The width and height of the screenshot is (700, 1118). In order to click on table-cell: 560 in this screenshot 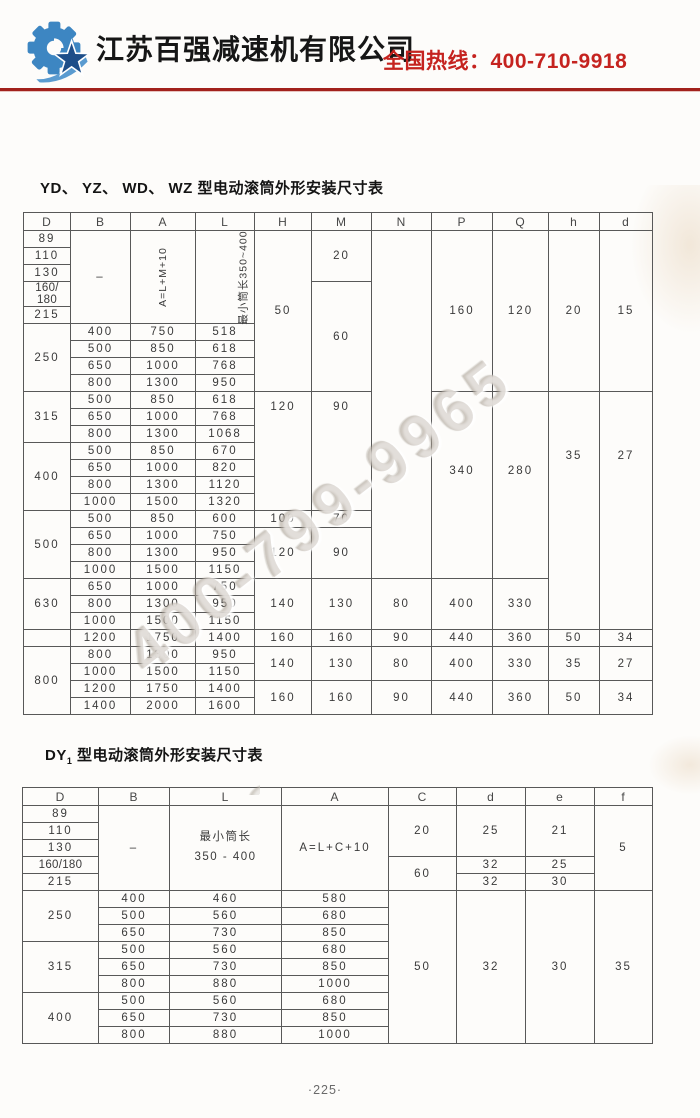, I will do `click(225, 1001)`.